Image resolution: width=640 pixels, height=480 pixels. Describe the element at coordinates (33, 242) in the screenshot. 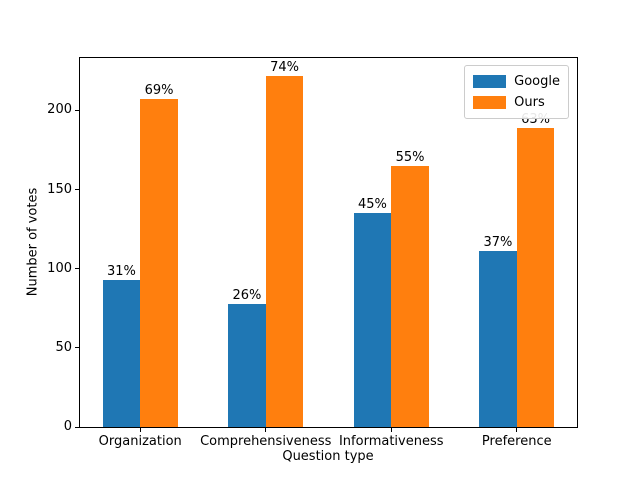

I see `y-axis-label: Number of votes` at that location.